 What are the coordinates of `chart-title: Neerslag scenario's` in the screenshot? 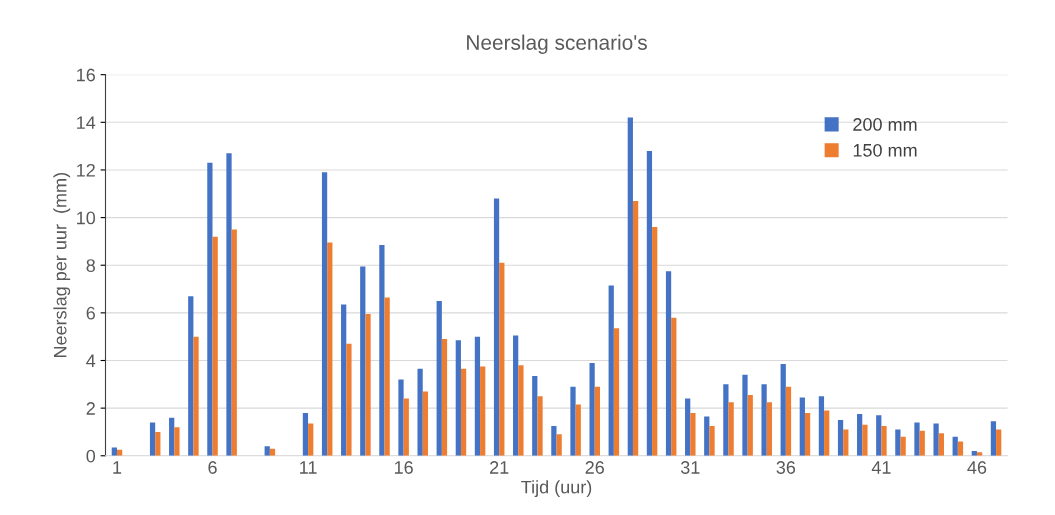 It's located at (557, 44).